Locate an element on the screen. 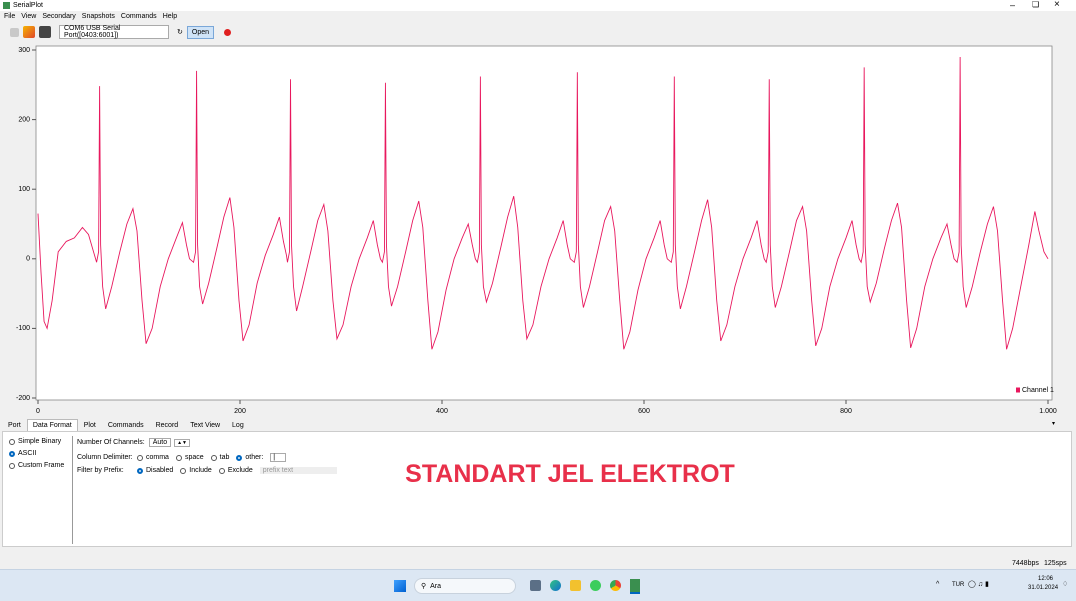 Image resolution: width=1076 pixels, height=601 pixels. app-icon is located at coordinates (6, 5).